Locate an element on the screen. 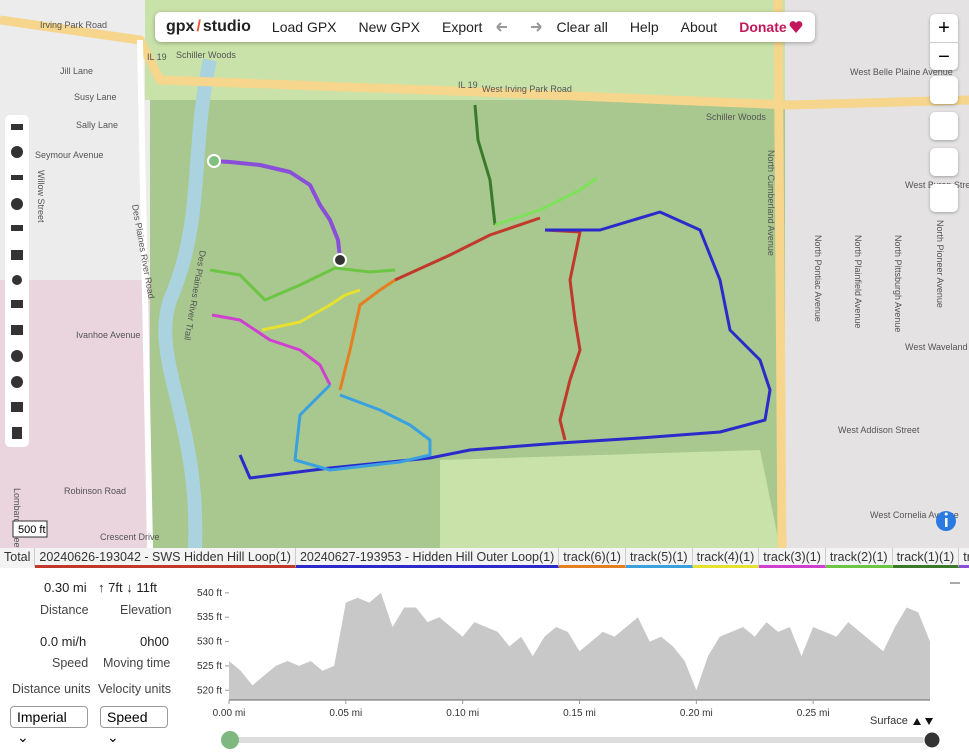 The width and height of the screenshot is (969, 756). distance-units-label: Distance units is located at coordinates (51, 689).